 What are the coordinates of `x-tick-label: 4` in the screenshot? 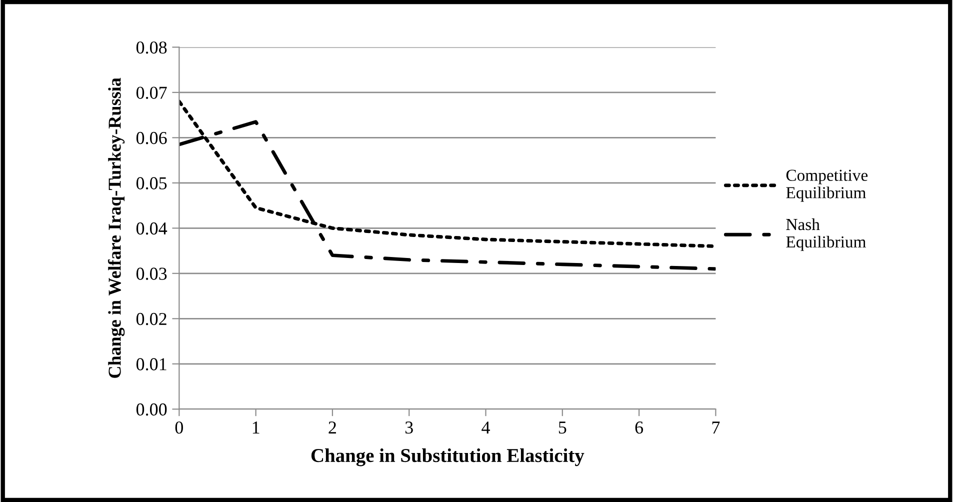 It's located at (486, 428).